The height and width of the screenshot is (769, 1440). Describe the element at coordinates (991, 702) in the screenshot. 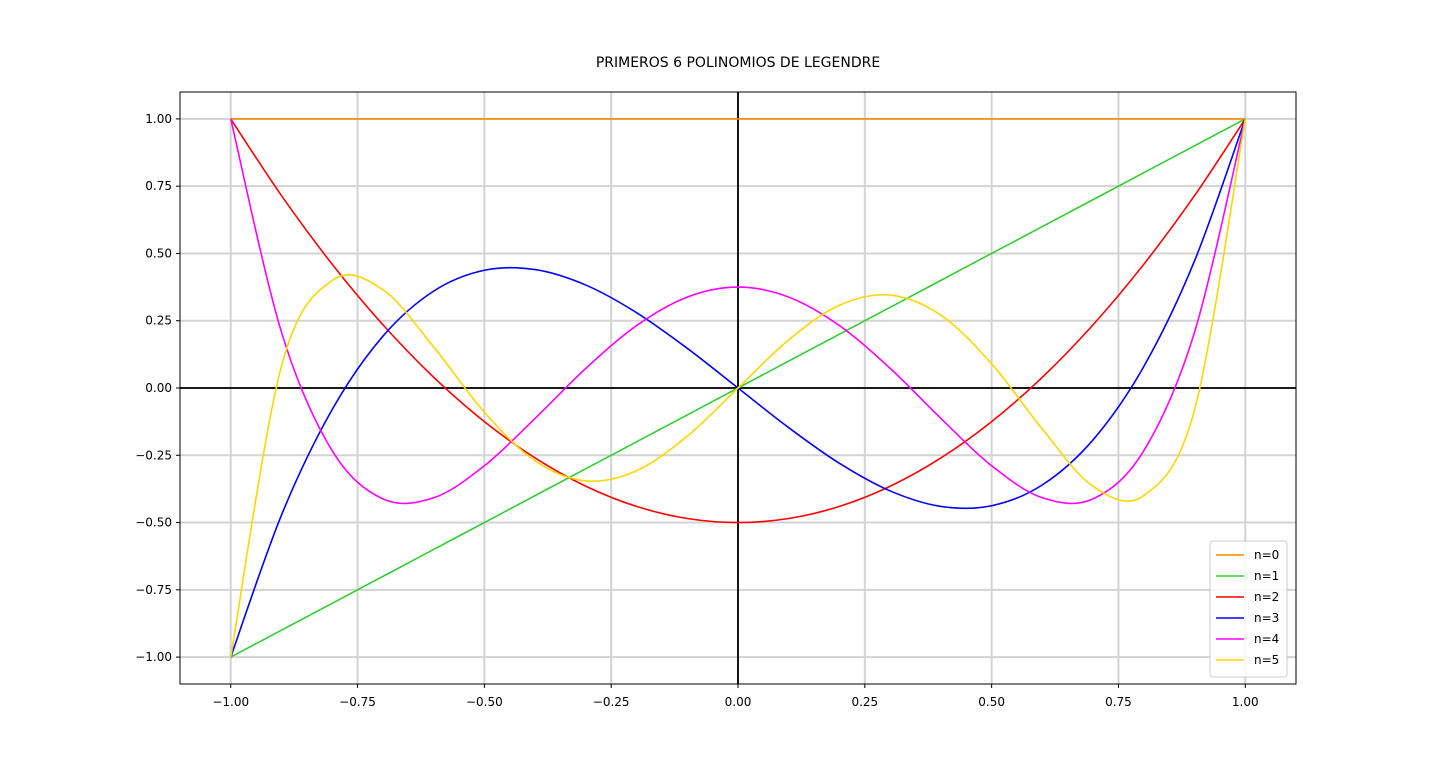

I see `x-tick-label: 0.50` at that location.